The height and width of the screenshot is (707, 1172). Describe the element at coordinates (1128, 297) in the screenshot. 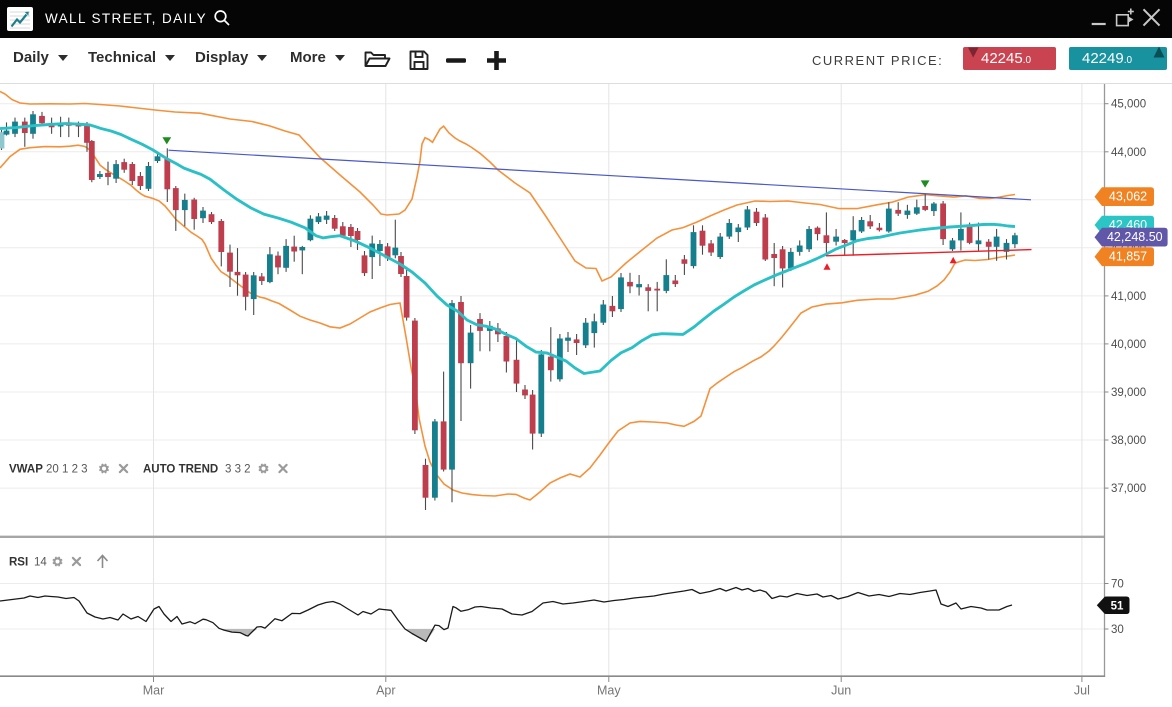

I see `svg-text: 41,000` at that location.